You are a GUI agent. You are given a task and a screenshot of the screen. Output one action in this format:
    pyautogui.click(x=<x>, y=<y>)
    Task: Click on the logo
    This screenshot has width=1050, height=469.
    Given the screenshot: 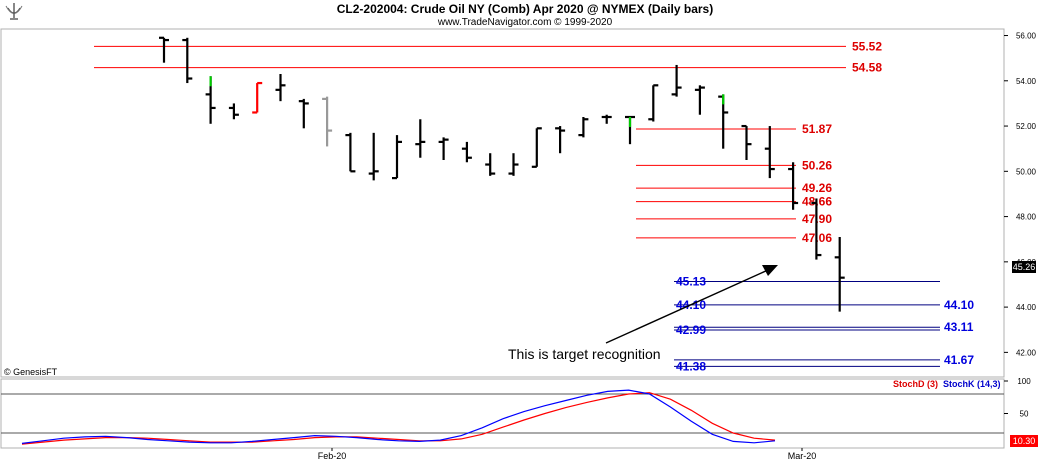 What is the action you would take?
    pyautogui.click(x=14, y=11)
    